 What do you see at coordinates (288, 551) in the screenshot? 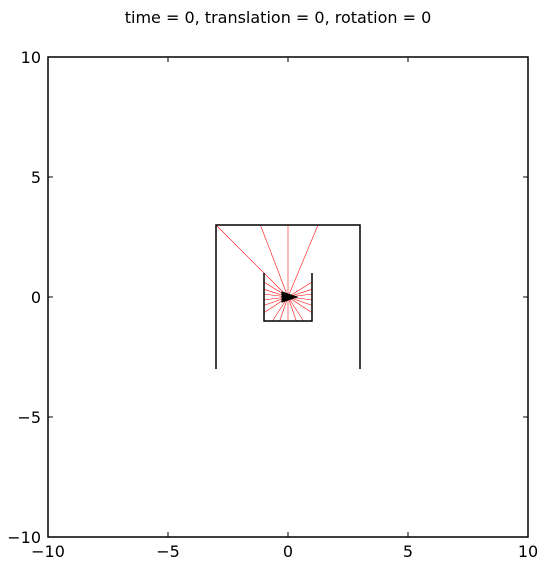
I see `x-tick-label: 0` at bounding box center [288, 551].